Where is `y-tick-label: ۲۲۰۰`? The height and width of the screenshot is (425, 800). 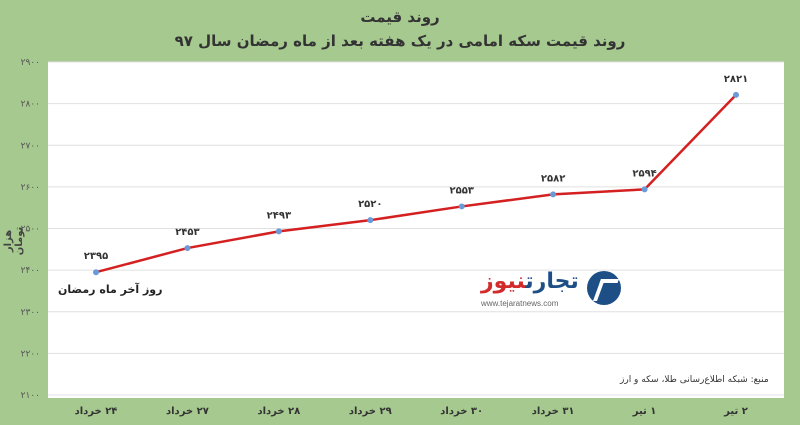 y-tick-label: ۲۲۰۰ is located at coordinates (30, 354).